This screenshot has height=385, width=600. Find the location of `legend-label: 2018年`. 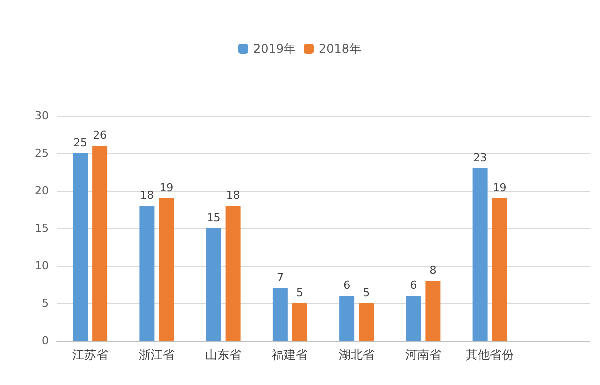

legend-label: 2018年 is located at coordinates (340, 49).